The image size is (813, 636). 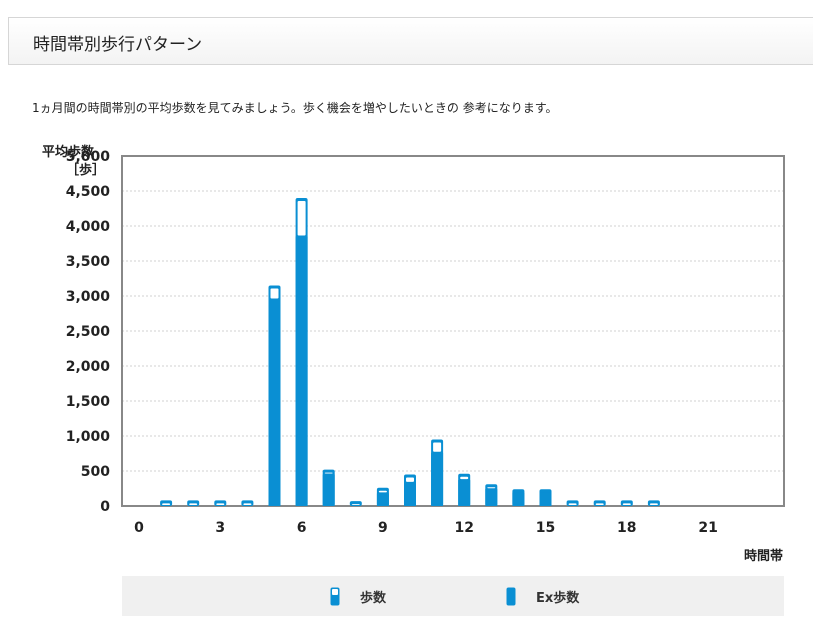 I want to click on section-title: 時間帯別歩行パターン, so click(x=118, y=45).